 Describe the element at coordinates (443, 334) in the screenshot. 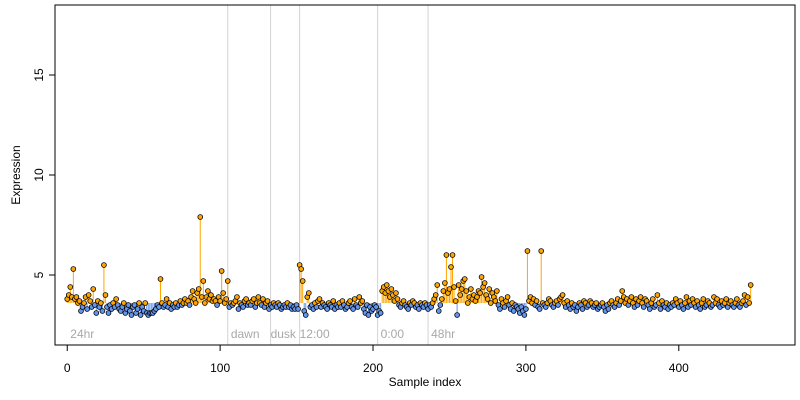

I see `group-label: 48hr` at that location.